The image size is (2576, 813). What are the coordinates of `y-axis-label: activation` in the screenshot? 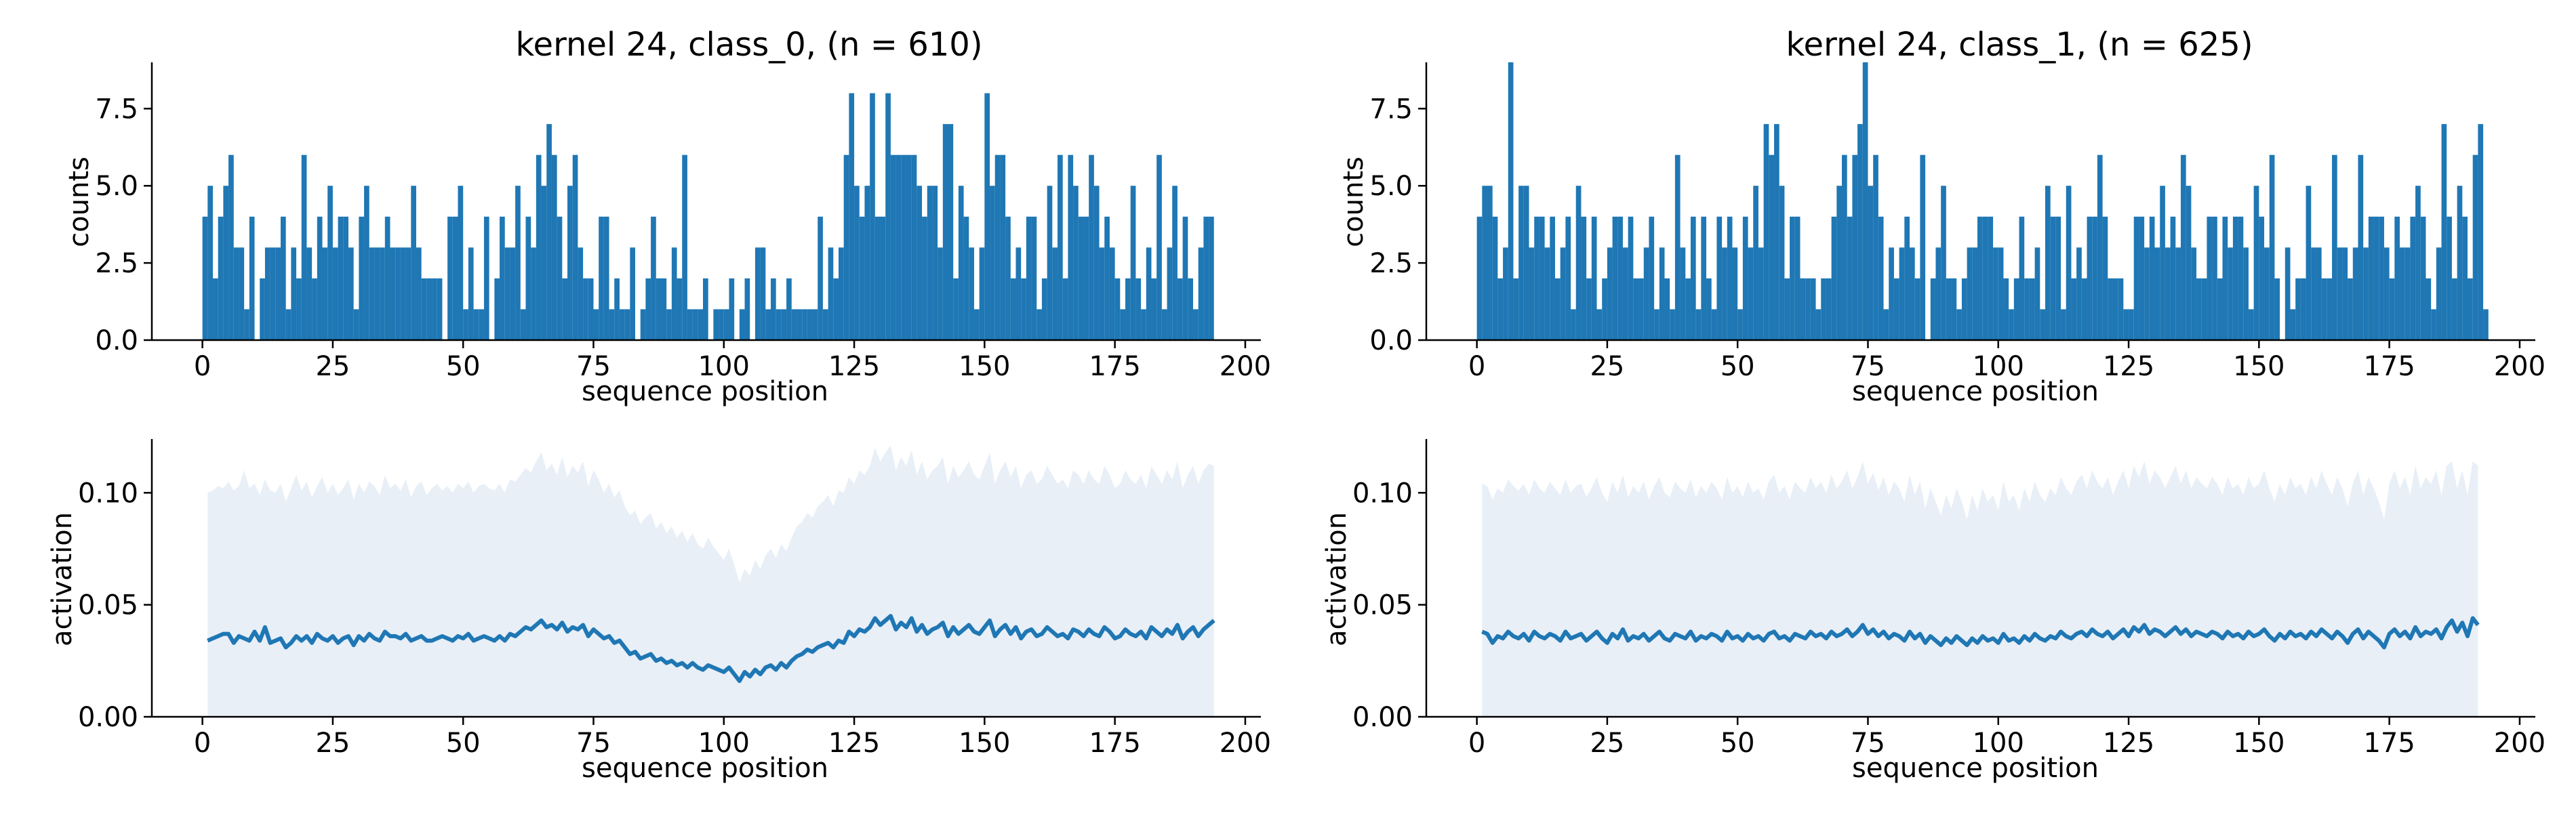 It's located at (62, 579).